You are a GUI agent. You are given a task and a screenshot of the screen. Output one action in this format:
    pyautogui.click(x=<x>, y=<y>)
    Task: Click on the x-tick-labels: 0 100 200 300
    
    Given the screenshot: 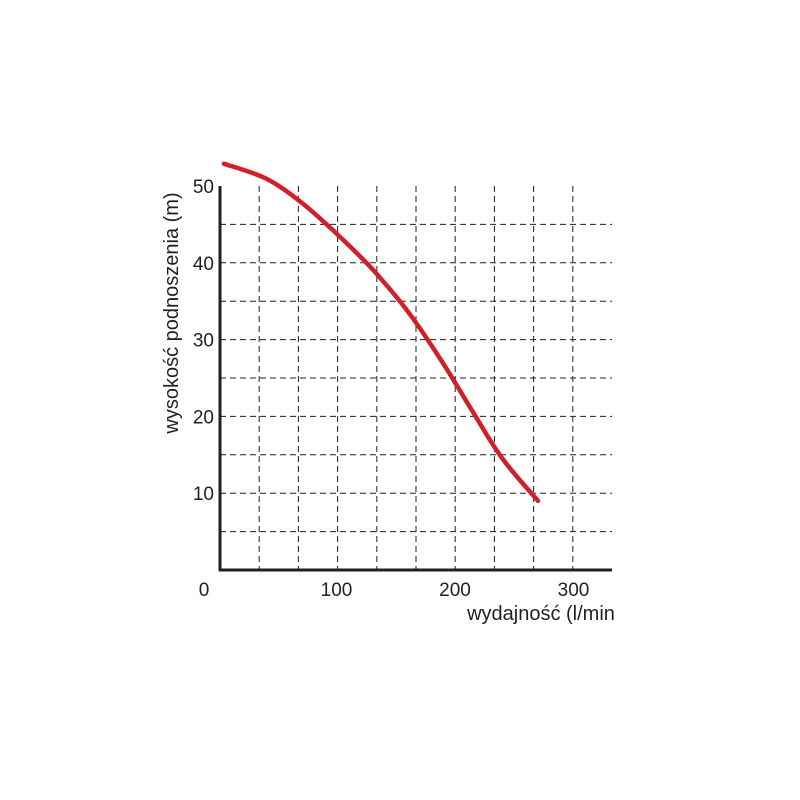 What is the action you would take?
    pyautogui.click(x=394, y=590)
    